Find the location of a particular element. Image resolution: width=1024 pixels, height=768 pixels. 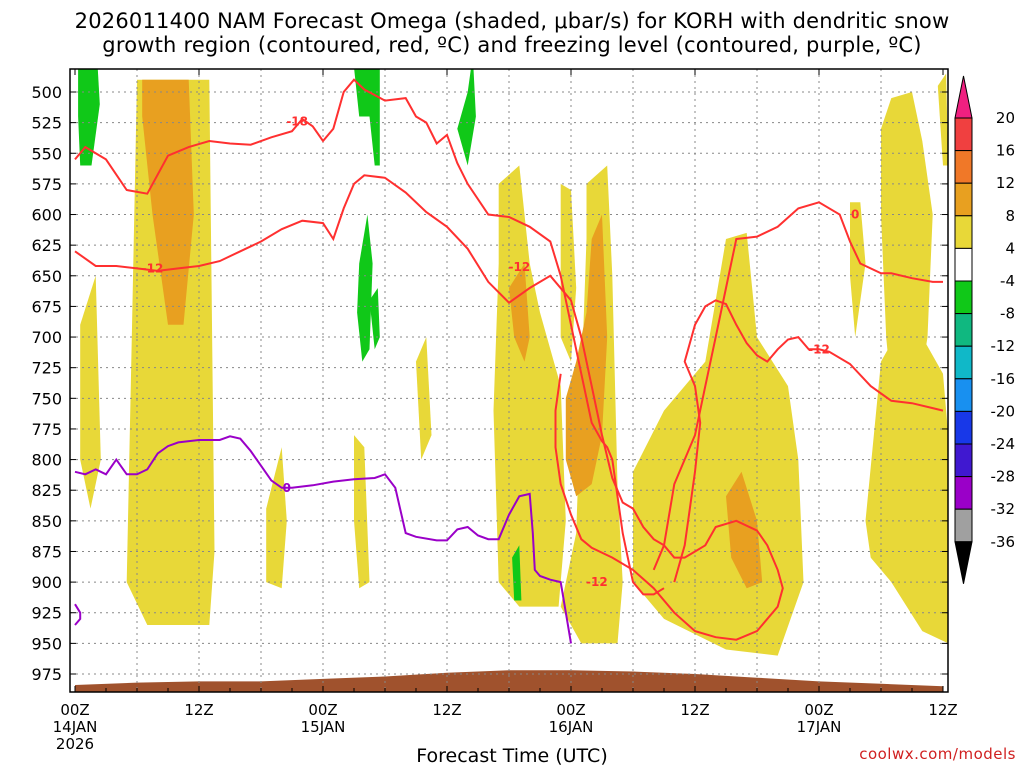

y-tick-label: 700 is located at coordinates (46, 337).